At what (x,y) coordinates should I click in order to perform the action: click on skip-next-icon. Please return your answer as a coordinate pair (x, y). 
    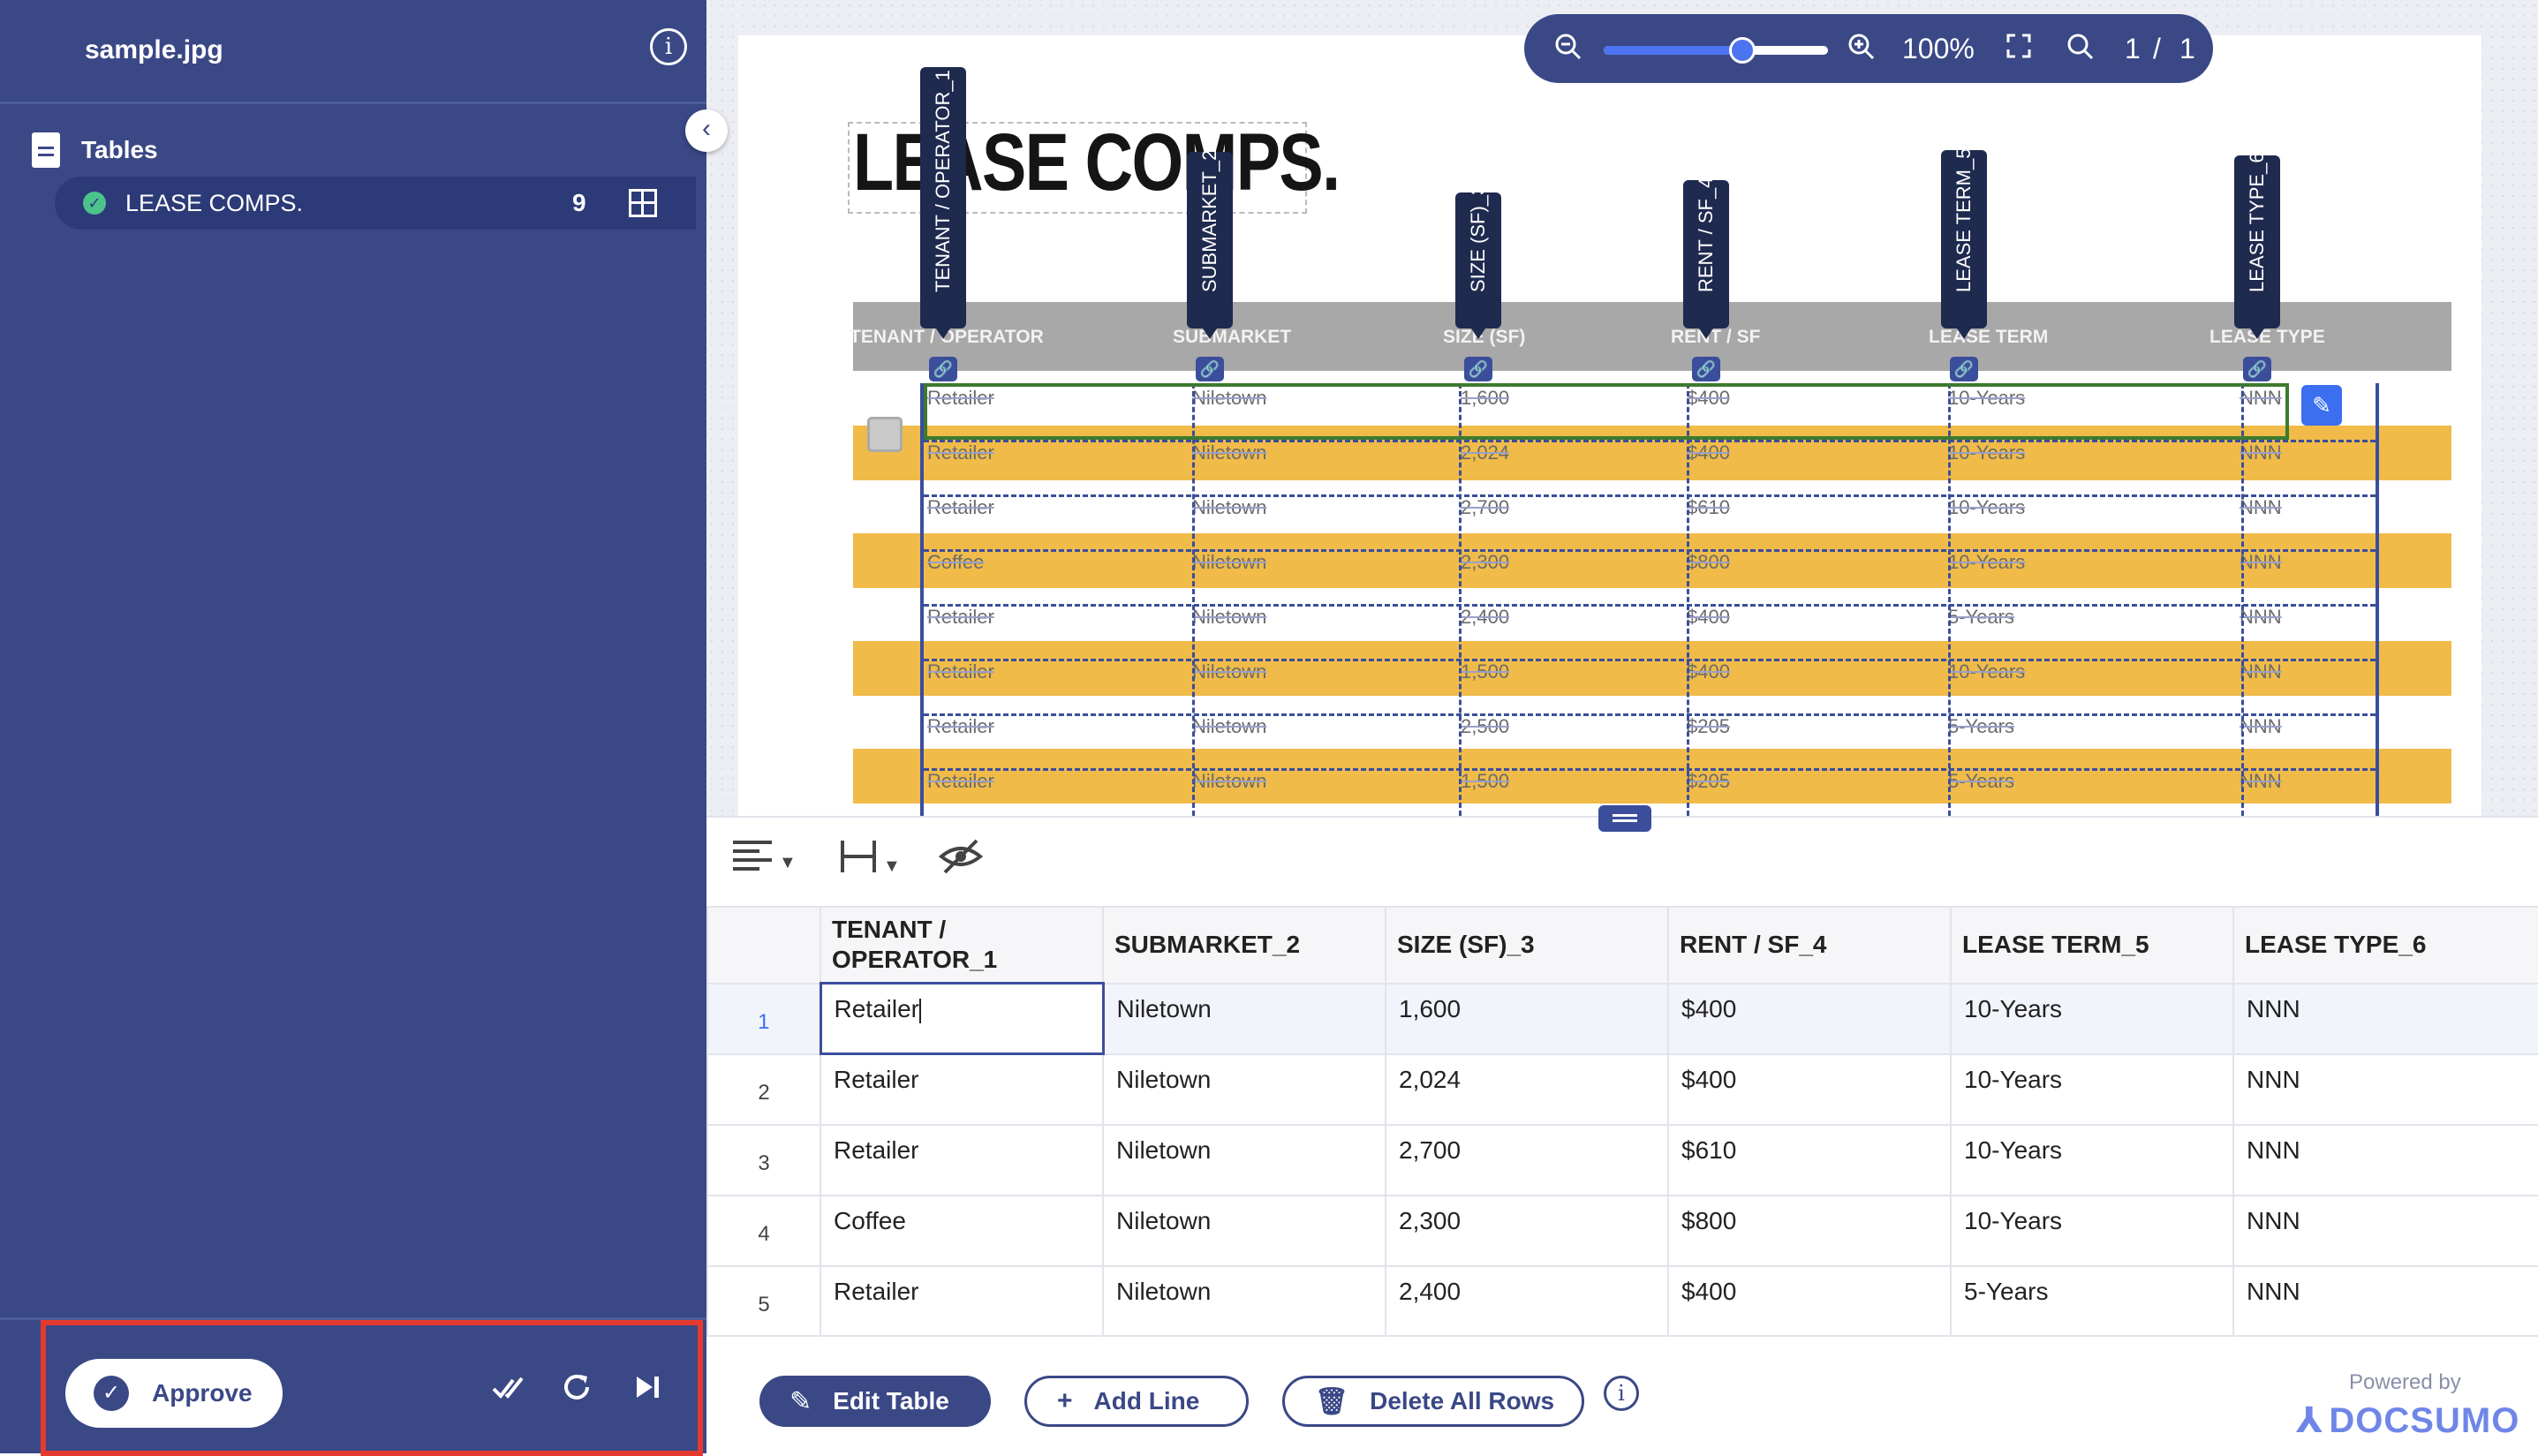
    Looking at the image, I should click on (647, 1390).